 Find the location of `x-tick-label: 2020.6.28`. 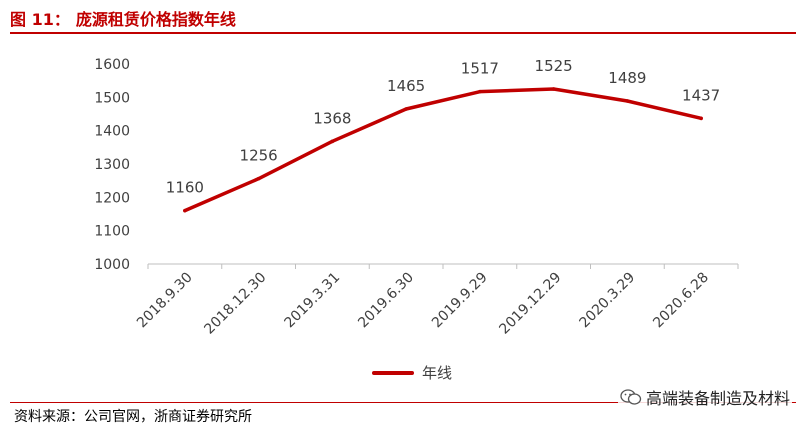

x-tick-label: 2020.6.28 is located at coordinates (681, 301).